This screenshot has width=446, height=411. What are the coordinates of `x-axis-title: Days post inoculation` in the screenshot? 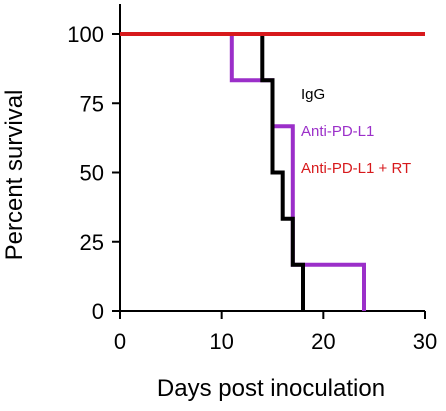 It's located at (271, 388).